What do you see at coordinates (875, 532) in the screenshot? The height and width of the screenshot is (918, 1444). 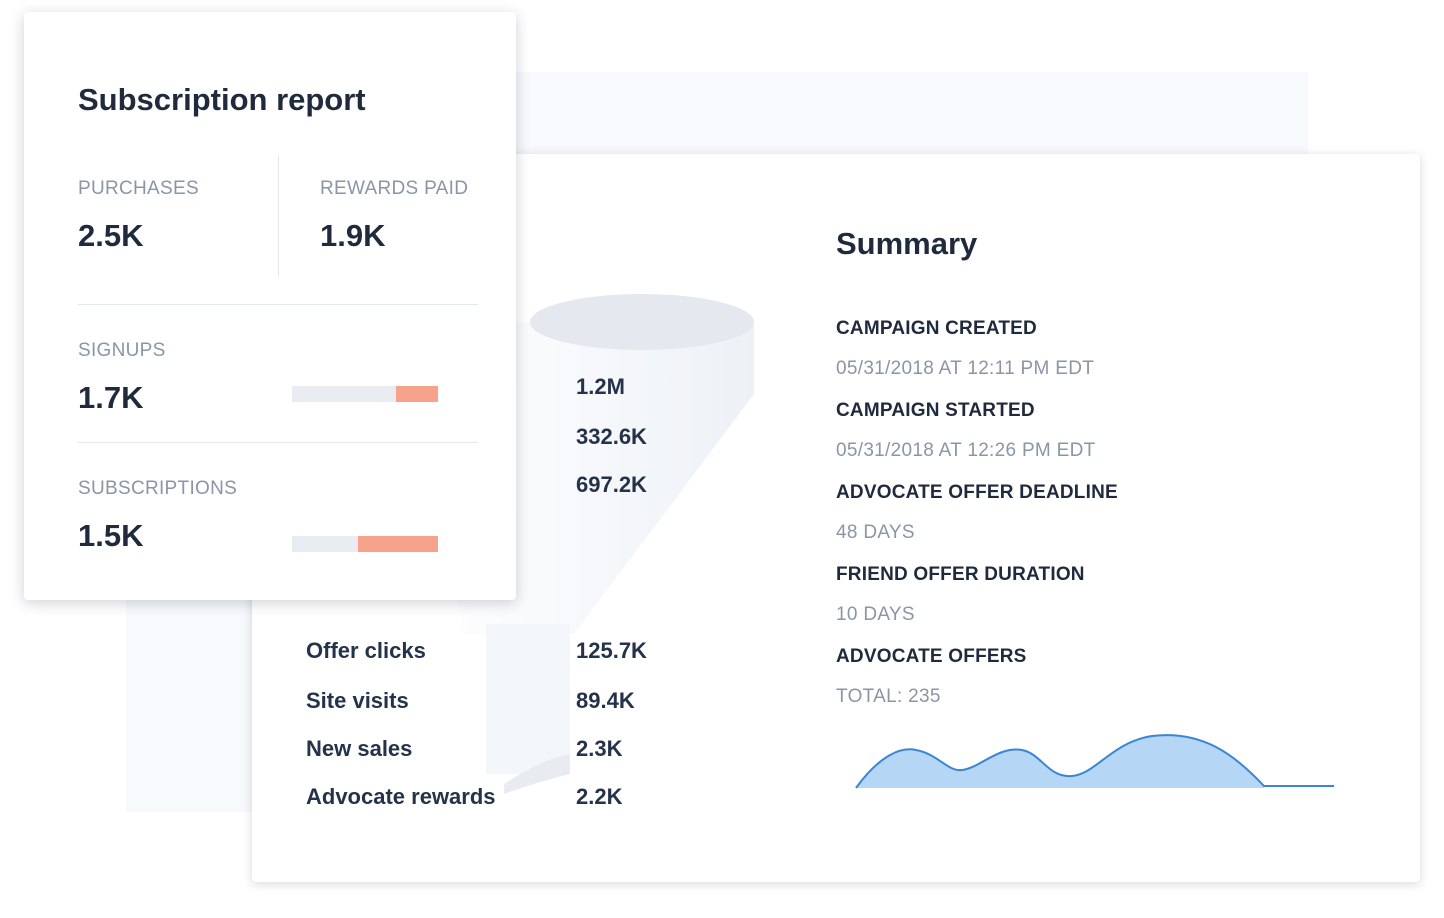 I see `summary-value-advocate-offer-deadline: 48 DAYS` at bounding box center [875, 532].